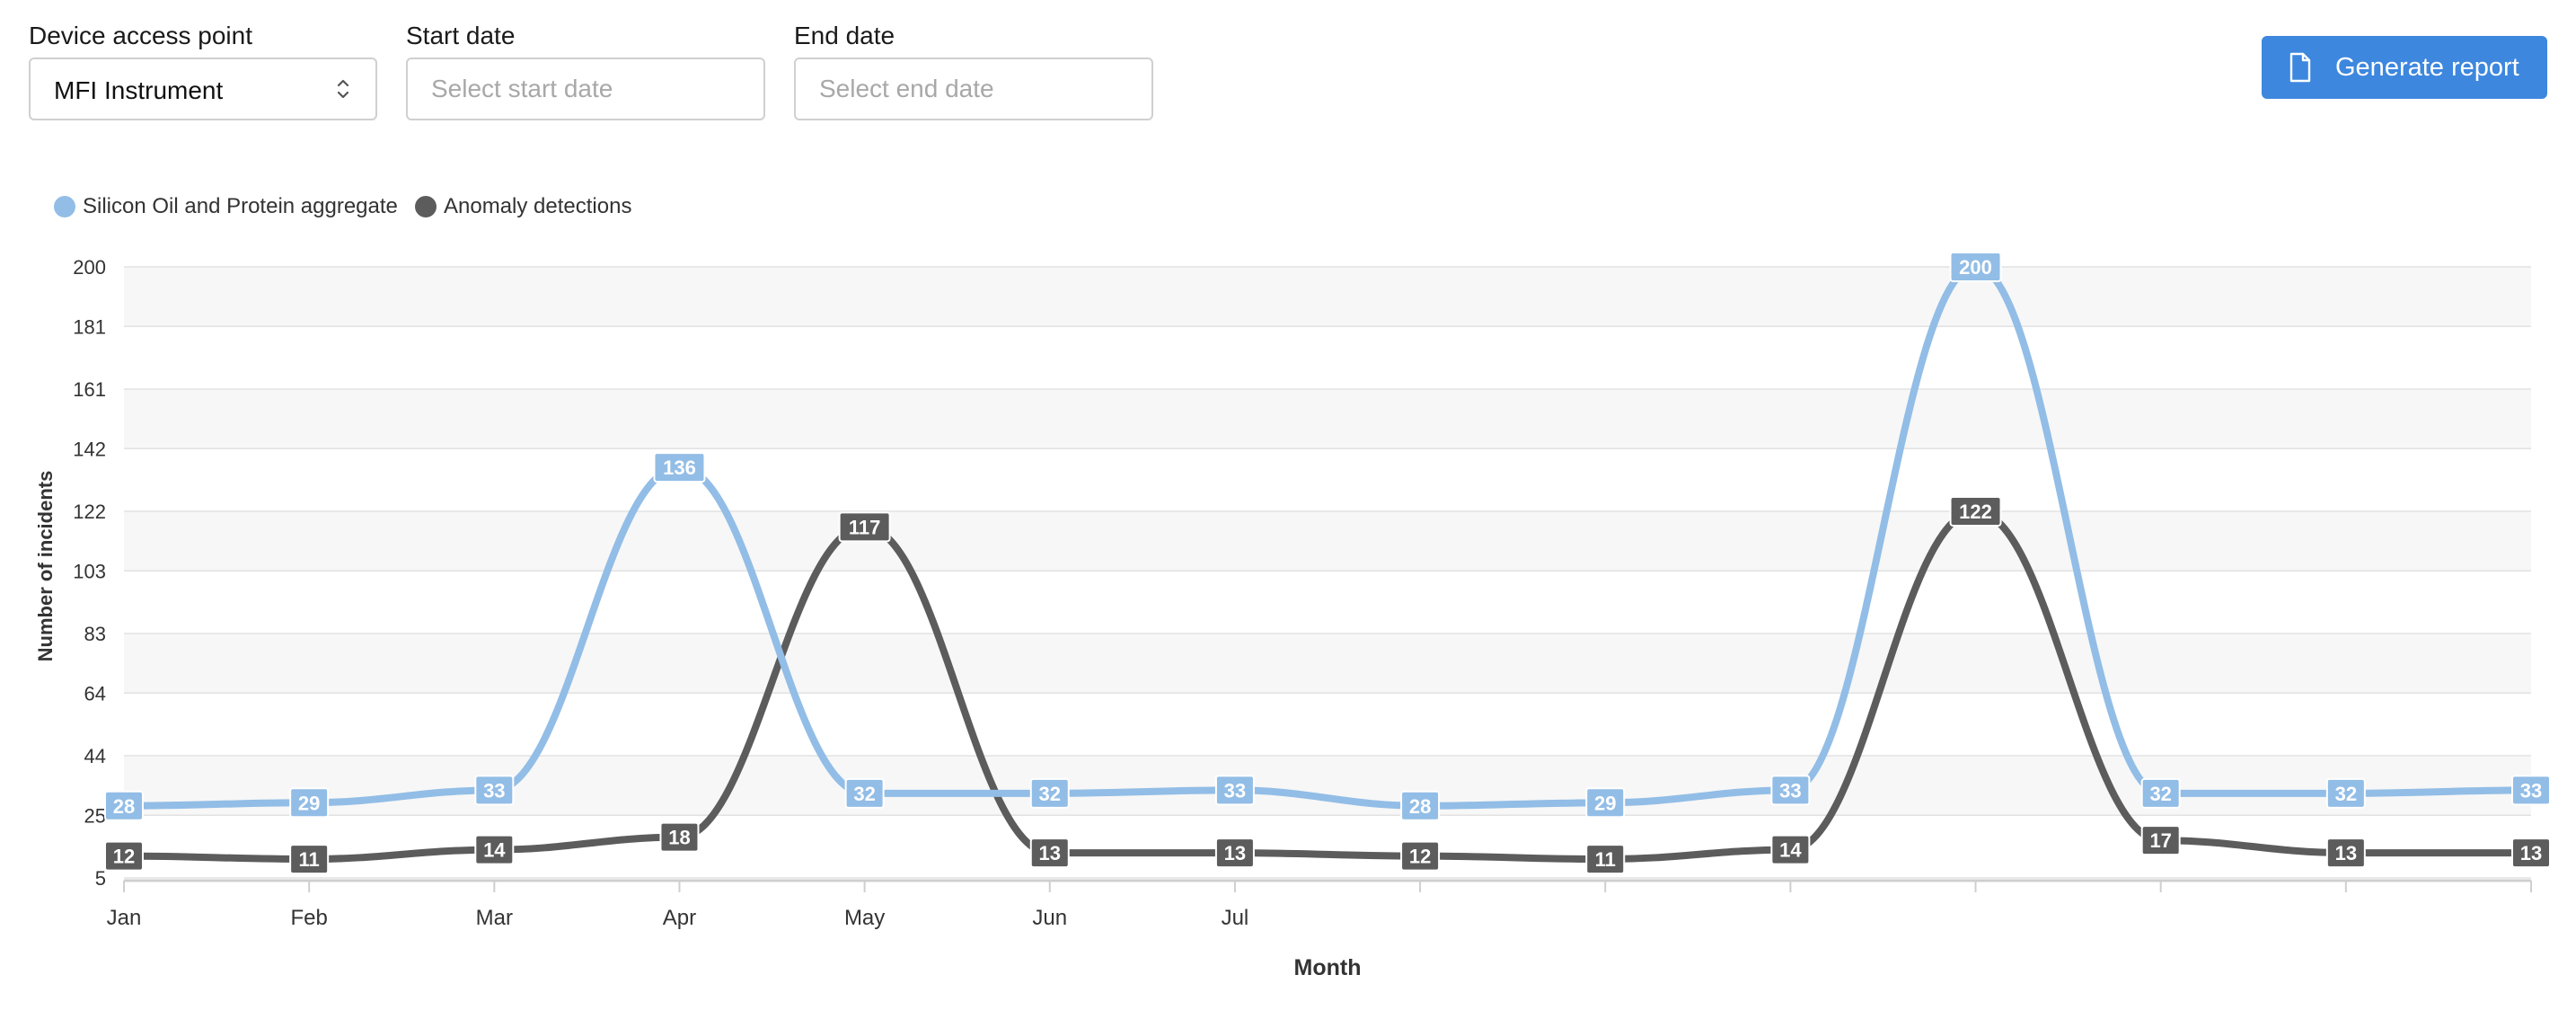 This screenshot has width=2576, height=1028. Describe the element at coordinates (64, 207) in the screenshot. I see `legend-dot-silicon` at that location.